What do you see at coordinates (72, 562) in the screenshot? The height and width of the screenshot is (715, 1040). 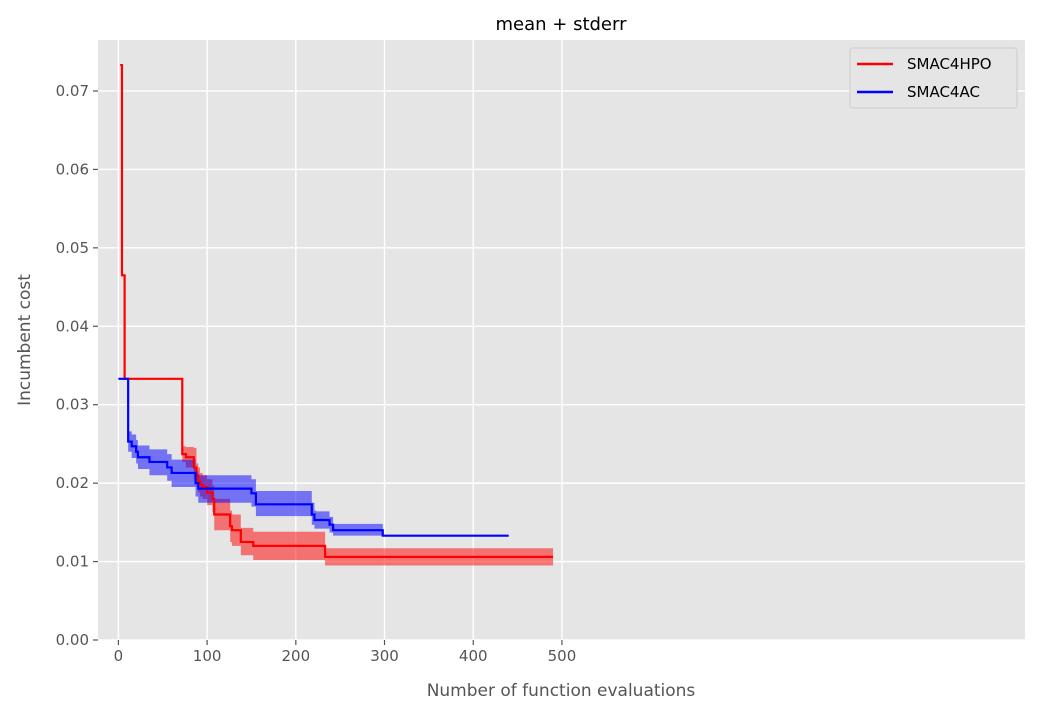 I see `y-tick-label: 0.01` at bounding box center [72, 562].